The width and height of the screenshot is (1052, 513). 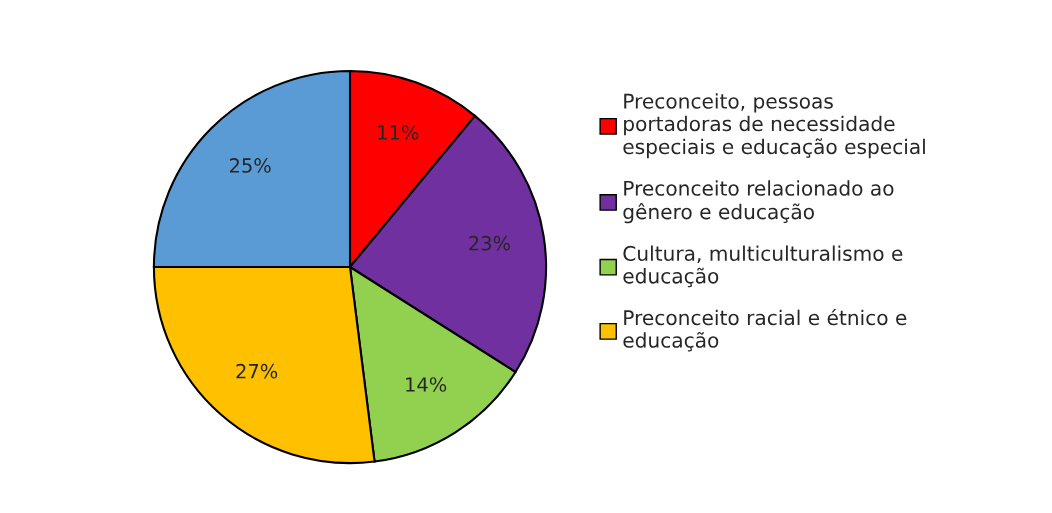 What do you see at coordinates (765, 330) in the screenshot?
I see `legend-label: Preconceito racial e étnico e educação` at bounding box center [765, 330].